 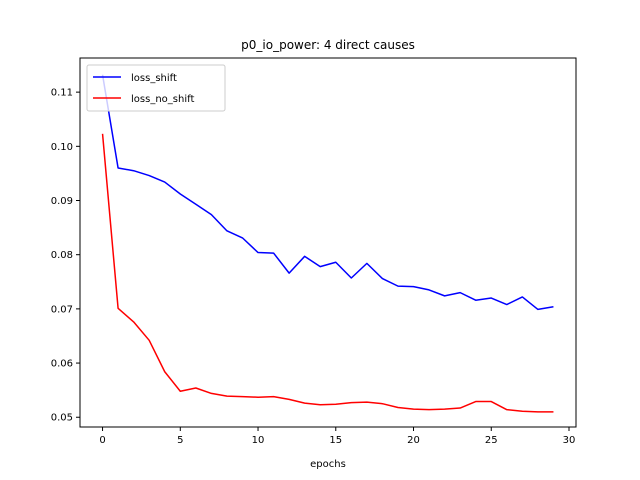 What do you see at coordinates (569, 440) in the screenshot?
I see `x-tick-label: 30` at bounding box center [569, 440].